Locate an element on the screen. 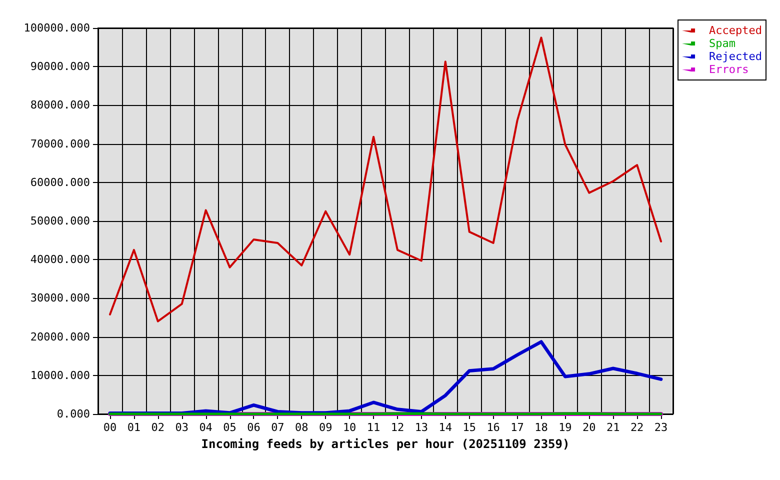 This screenshot has width=780, height=480. x-axis-title: Incoming feeds by articles per hour (20251109 2359) is located at coordinates (385, 444).